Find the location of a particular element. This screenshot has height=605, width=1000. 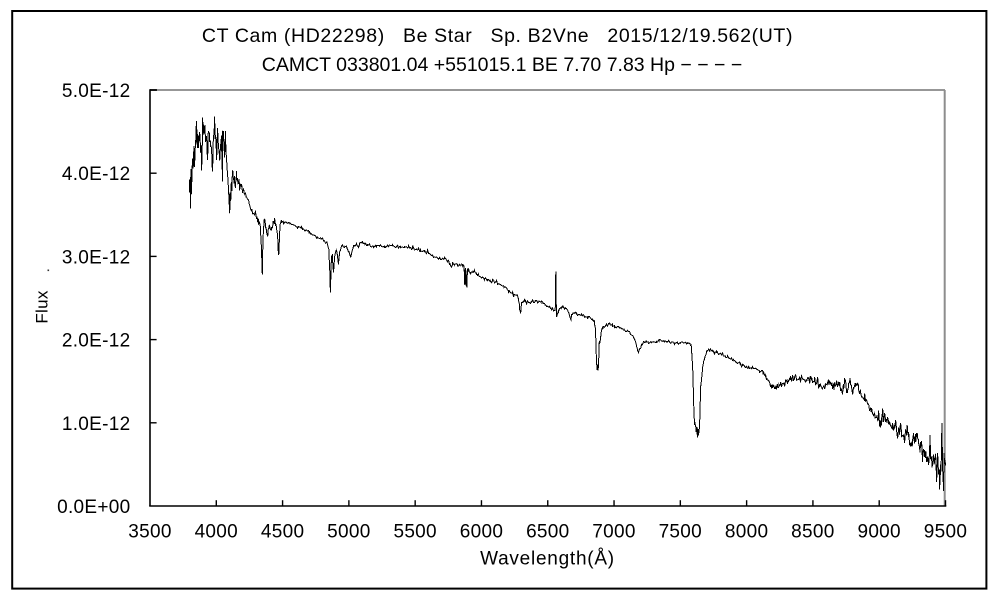

svg-text: 4500 is located at coordinates (282, 532).